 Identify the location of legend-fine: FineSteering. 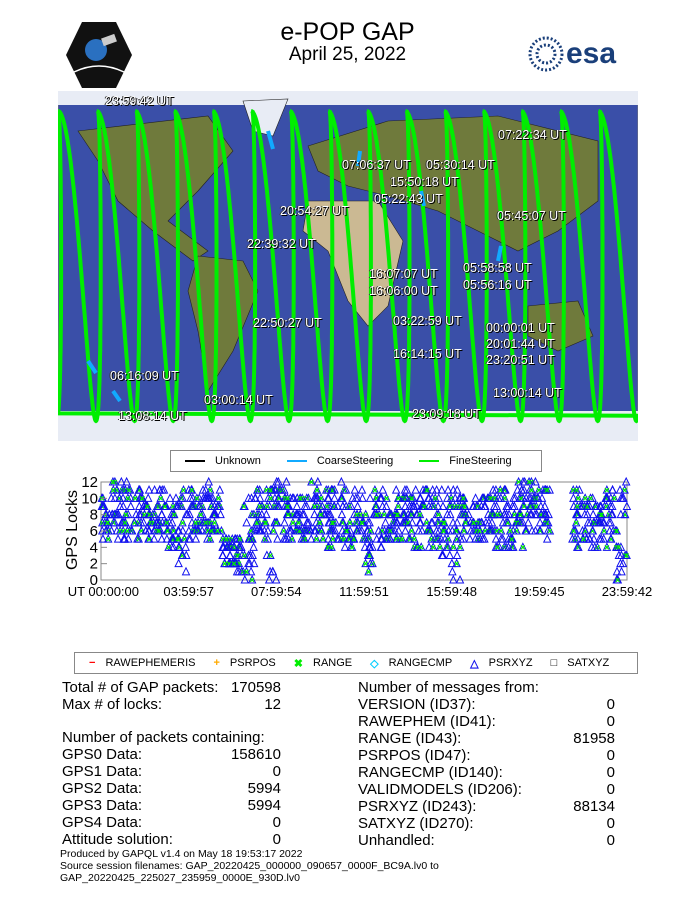
(465, 461).